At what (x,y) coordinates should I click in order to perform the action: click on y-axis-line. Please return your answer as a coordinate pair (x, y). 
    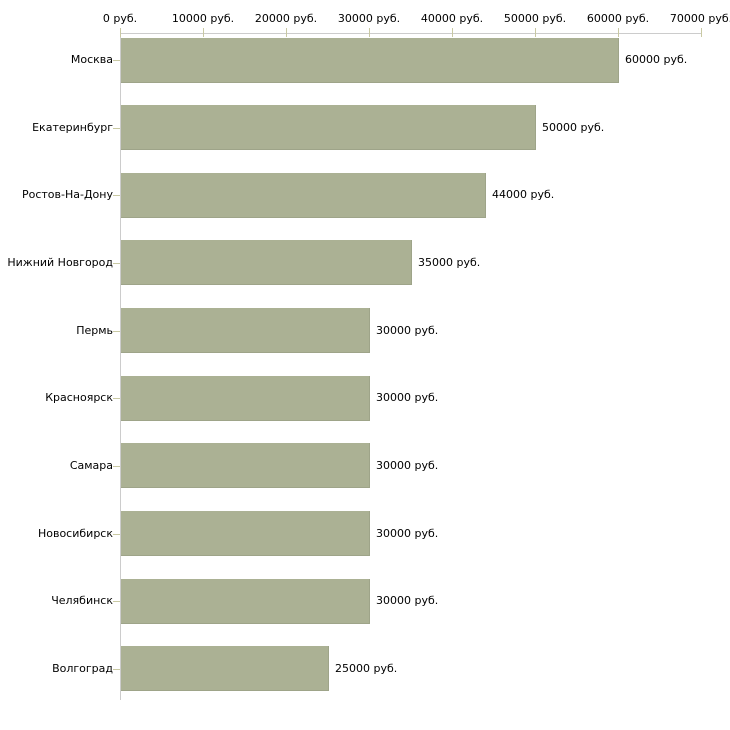
    Looking at the image, I should click on (120, 366).